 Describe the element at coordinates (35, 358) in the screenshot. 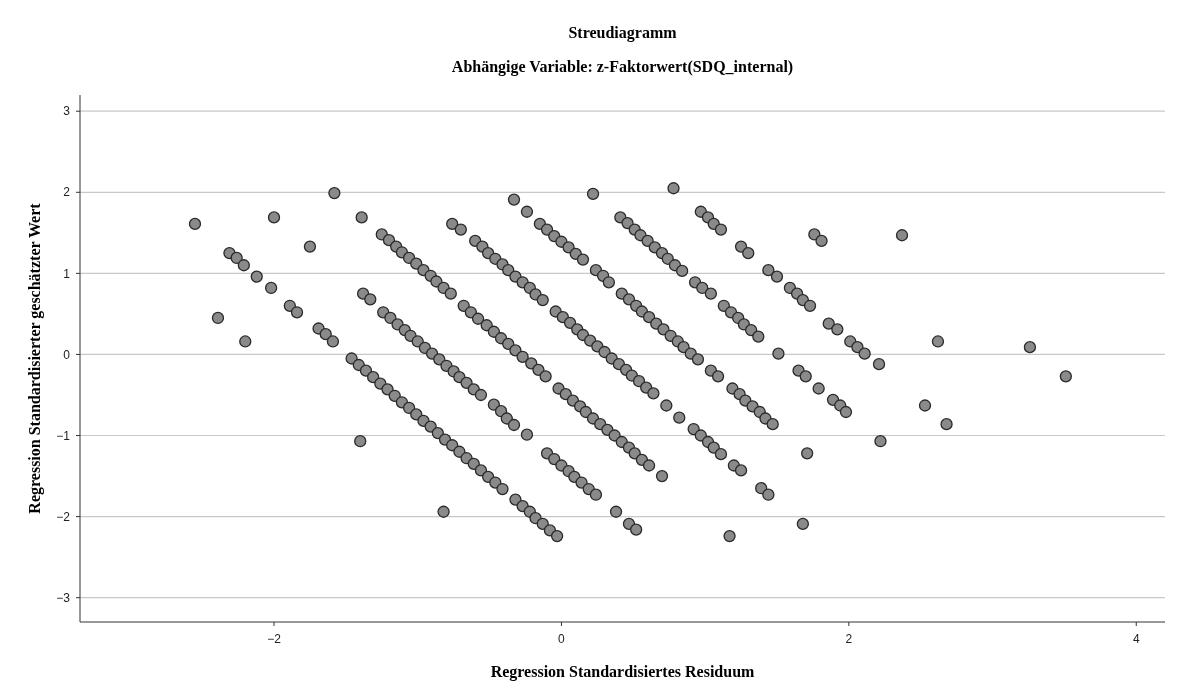

I see `y-axis-title: Regression Standardisierter geschätzter Wert` at that location.